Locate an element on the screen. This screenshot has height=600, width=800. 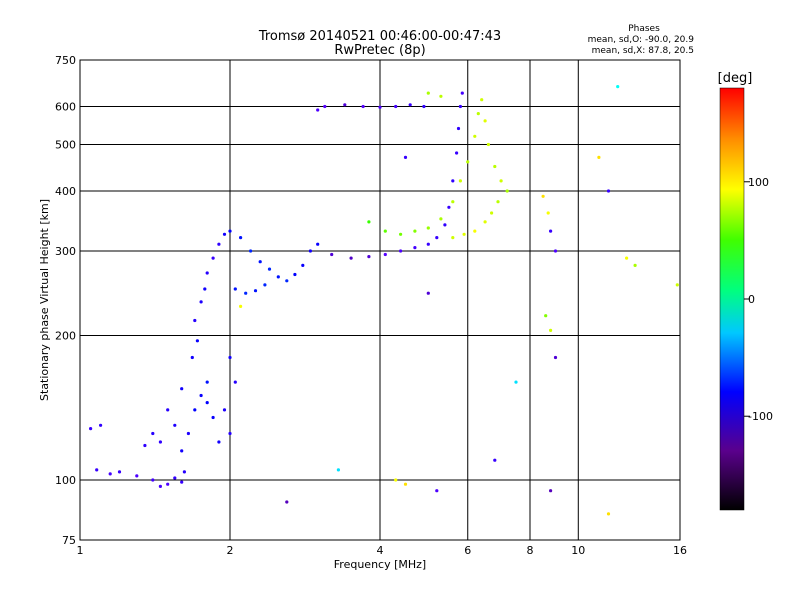
colorbar-tick-label: 0 is located at coordinates (751, 299).